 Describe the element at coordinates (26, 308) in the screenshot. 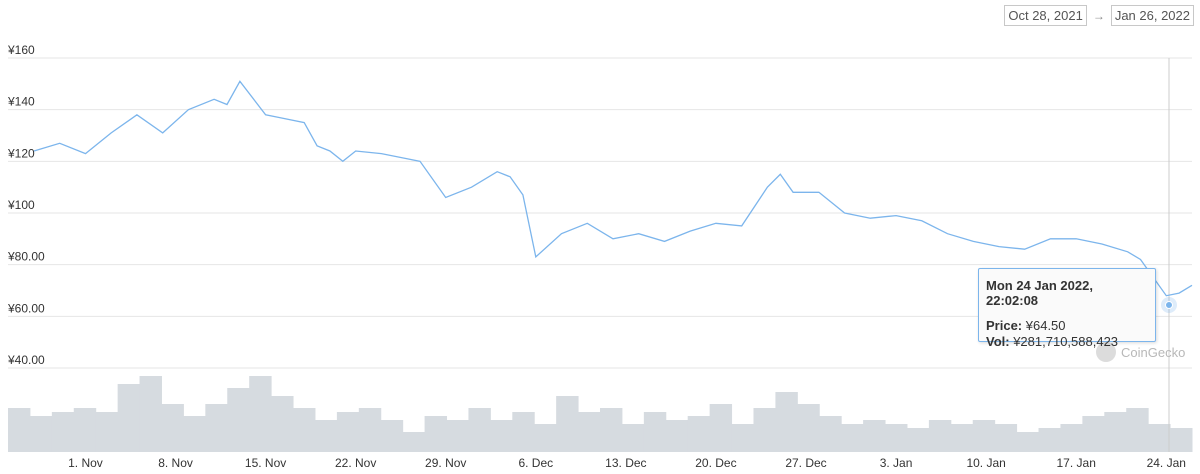

I see `y-tick-label: ¥60.00` at that location.